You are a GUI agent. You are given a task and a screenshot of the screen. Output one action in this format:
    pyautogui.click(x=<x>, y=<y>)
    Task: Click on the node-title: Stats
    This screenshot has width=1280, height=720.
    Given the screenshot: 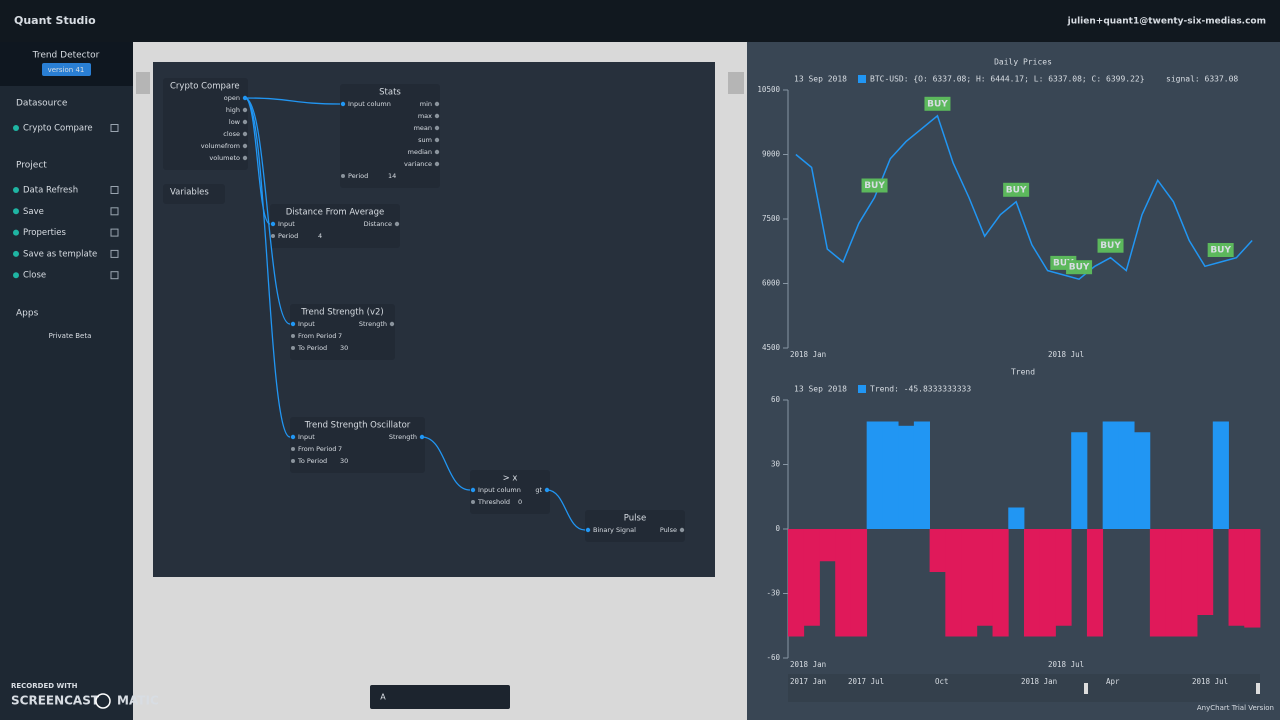 What is the action you would take?
    pyautogui.click(x=390, y=93)
    